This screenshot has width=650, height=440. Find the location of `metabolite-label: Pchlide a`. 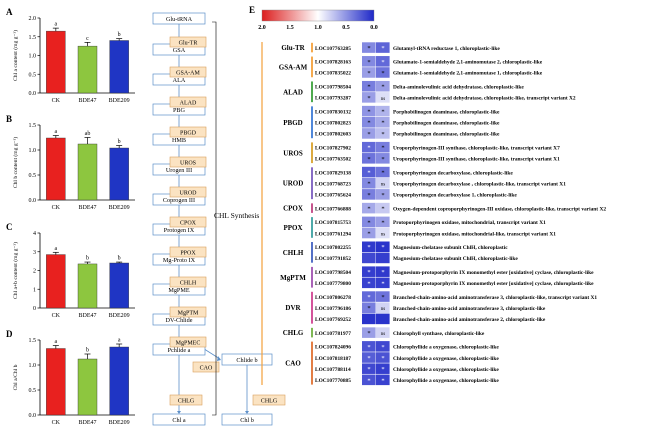

metabolite-label: Pchlide a is located at coordinates (179, 350).